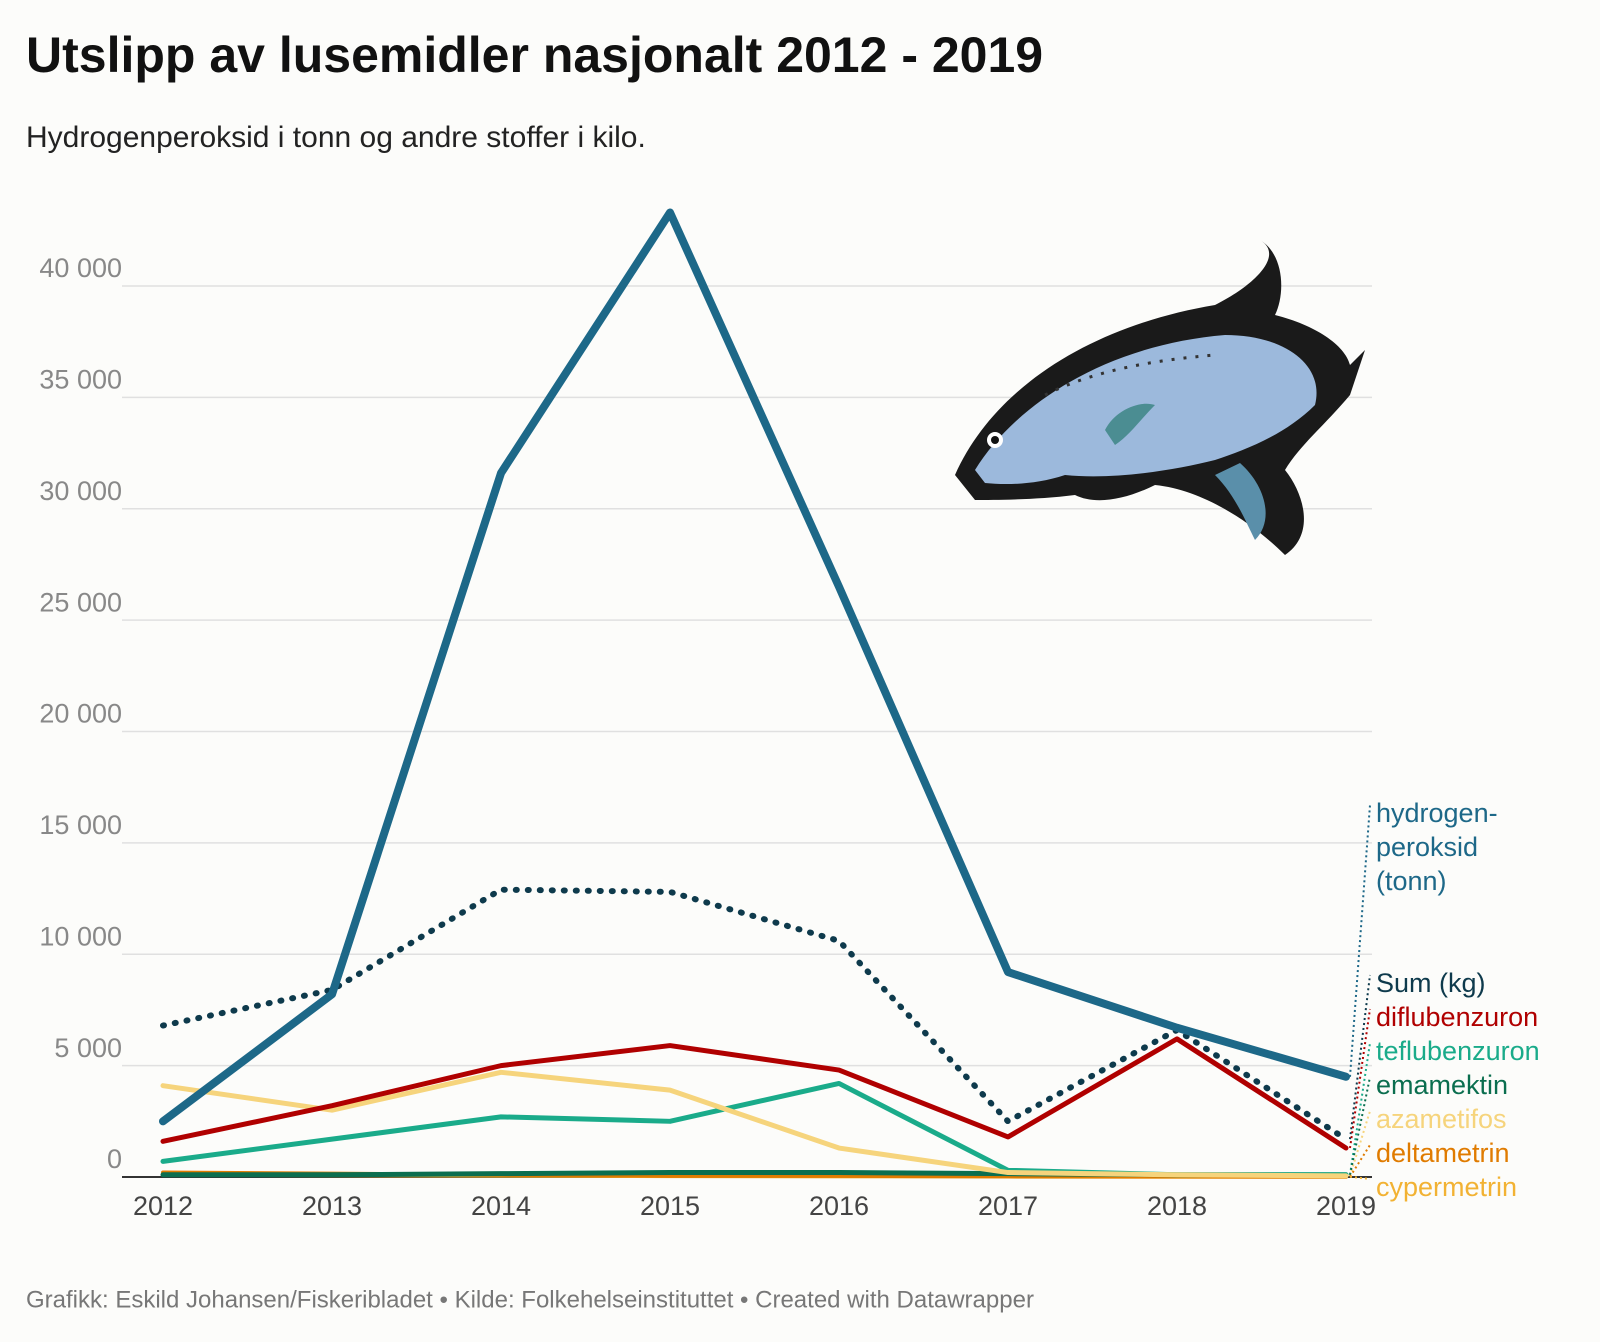 The height and width of the screenshot is (1342, 1600). Describe the element at coordinates (1177, 1206) in the screenshot. I see `x-tick-label: 2018` at that location.